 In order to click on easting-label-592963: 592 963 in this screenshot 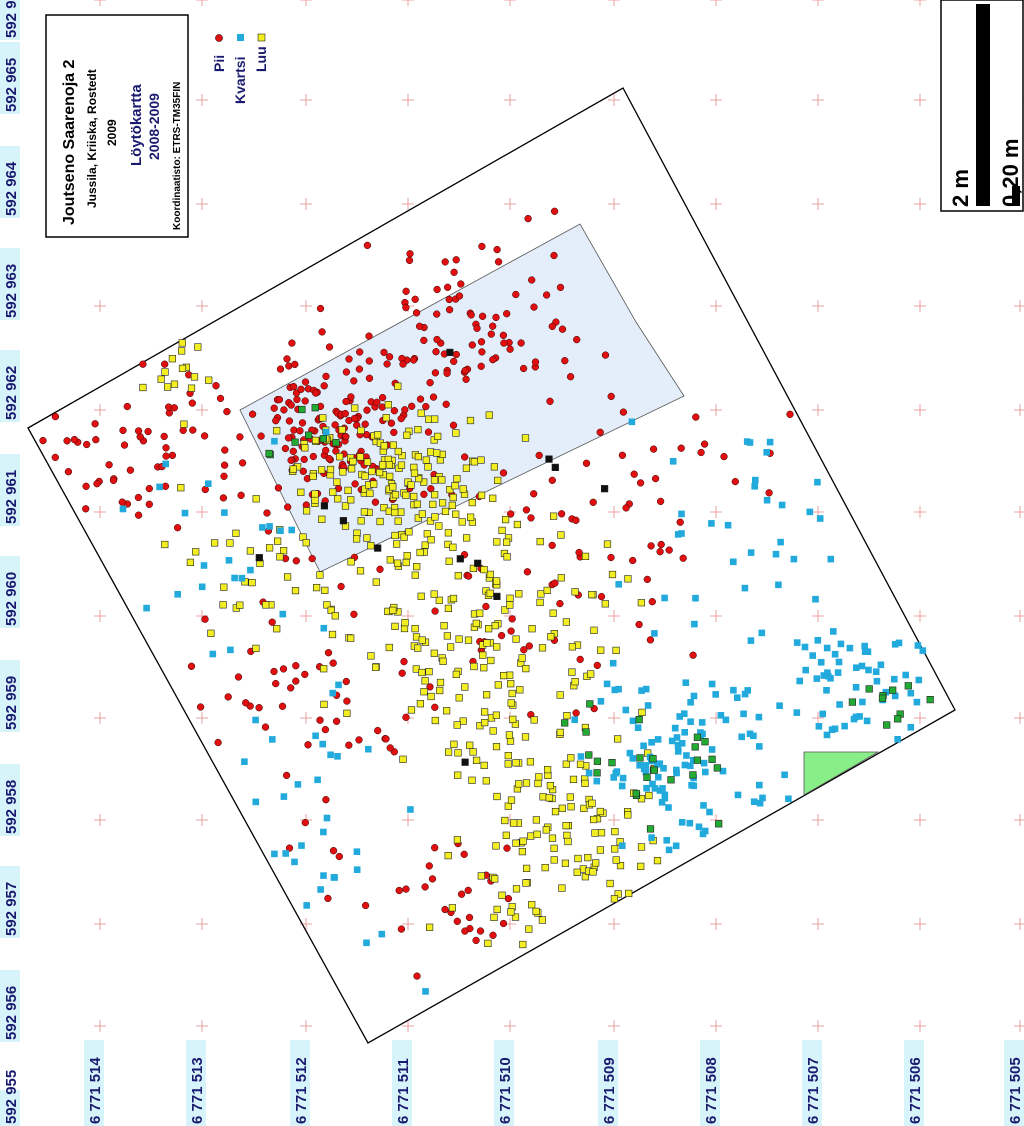, I will do `click(10, 284)`.